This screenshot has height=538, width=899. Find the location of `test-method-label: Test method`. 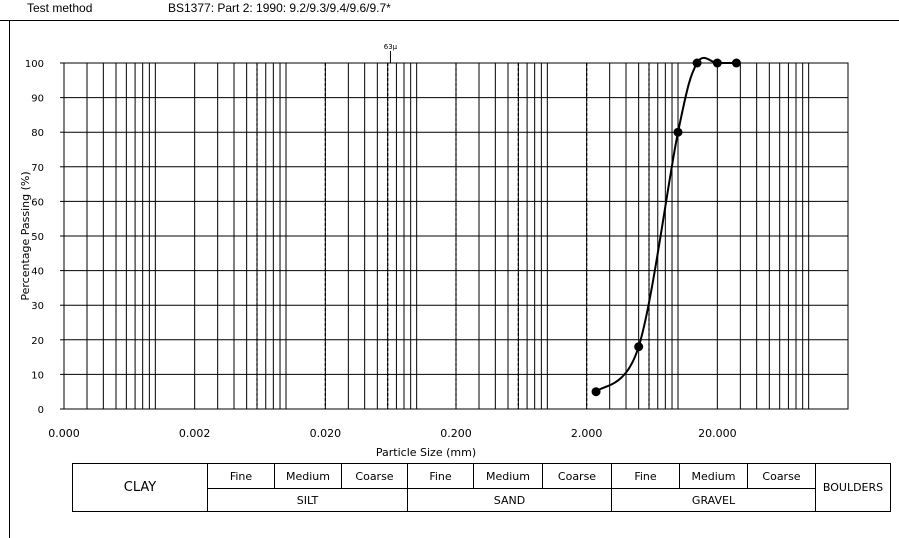

test-method-label: Test method is located at coordinates (60, 8).